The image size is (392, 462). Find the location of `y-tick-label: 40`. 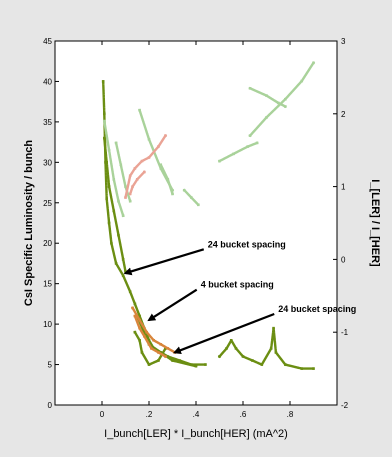

y-tick-label: 40 is located at coordinates (47, 81).